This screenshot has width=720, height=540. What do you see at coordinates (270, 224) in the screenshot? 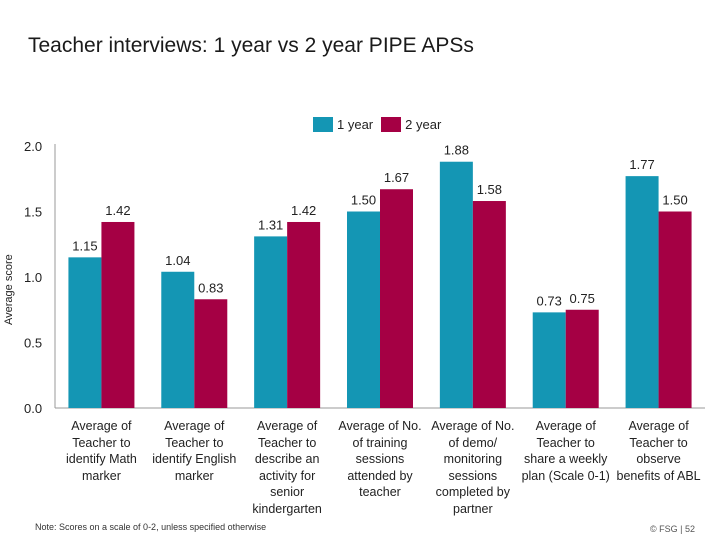
I see `data-label: 1.31` at bounding box center [270, 224].